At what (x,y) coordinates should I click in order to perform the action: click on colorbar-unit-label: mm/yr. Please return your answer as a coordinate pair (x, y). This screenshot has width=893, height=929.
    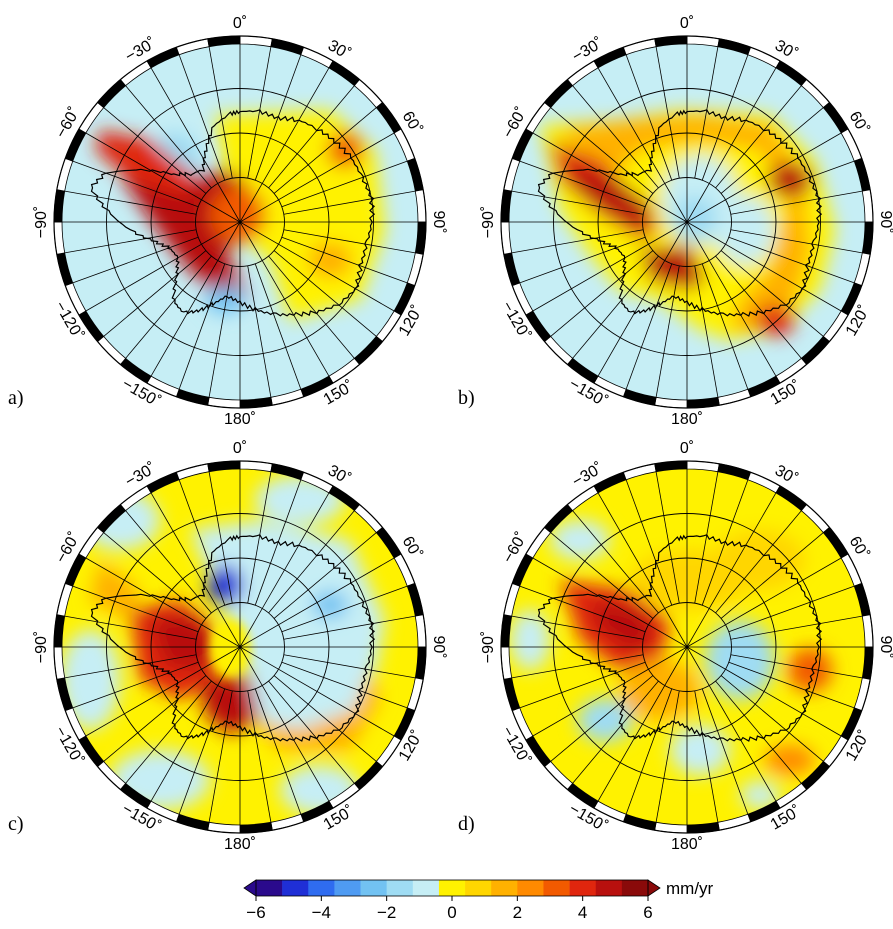
    Looking at the image, I should click on (690, 888).